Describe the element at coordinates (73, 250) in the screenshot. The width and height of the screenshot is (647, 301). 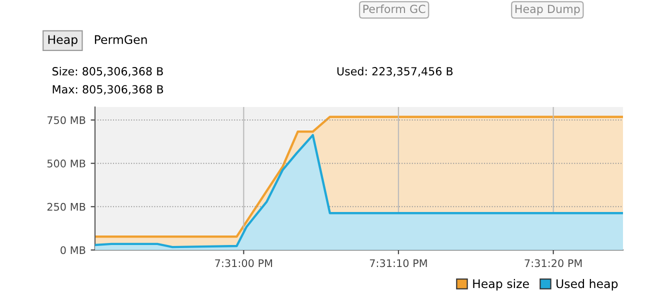
I see `y-tick-label: 0 MB` at that location.